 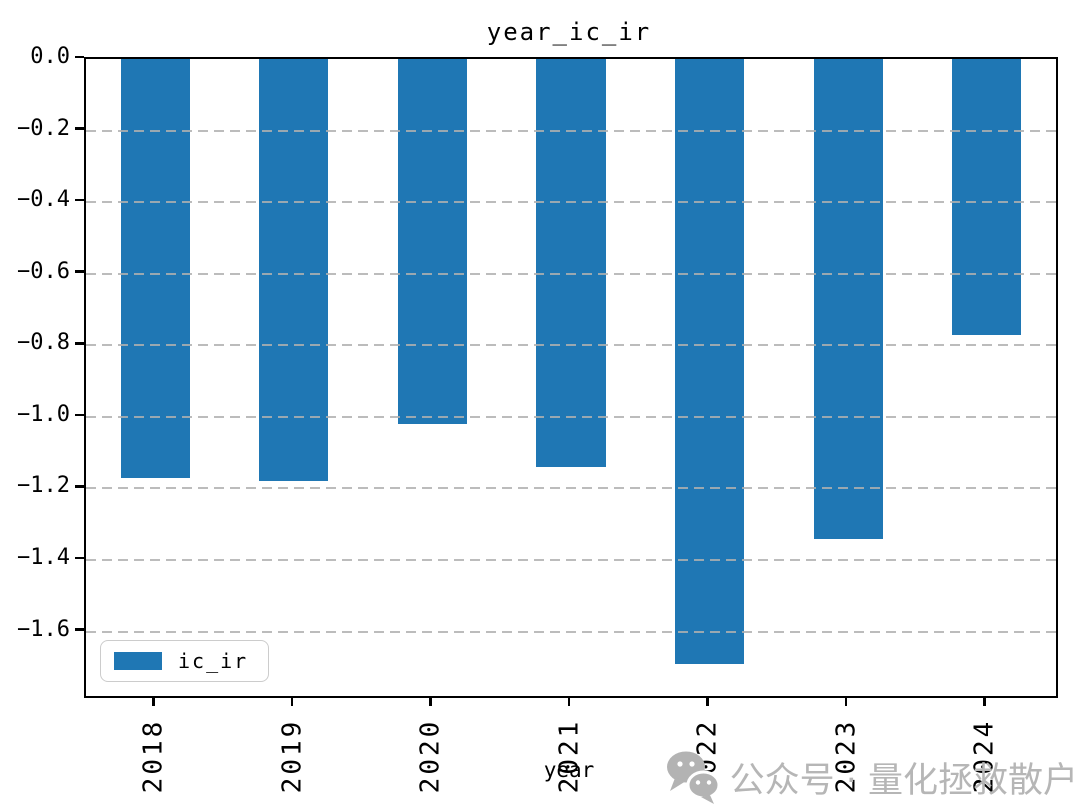 I want to click on x-tick-label-wrapper: 2019, so click(x=292, y=756).